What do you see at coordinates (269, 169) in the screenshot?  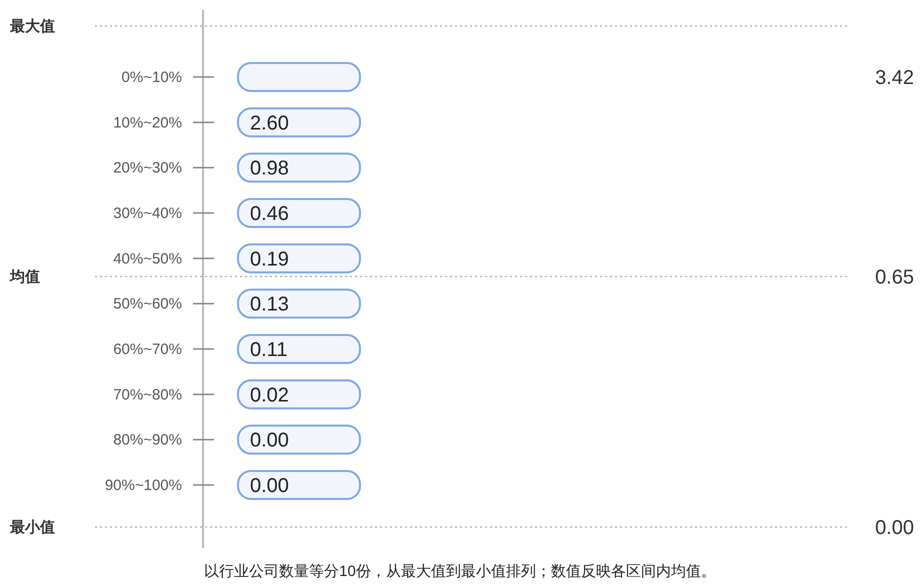 I see `data-label: 0.98` at bounding box center [269, 169].